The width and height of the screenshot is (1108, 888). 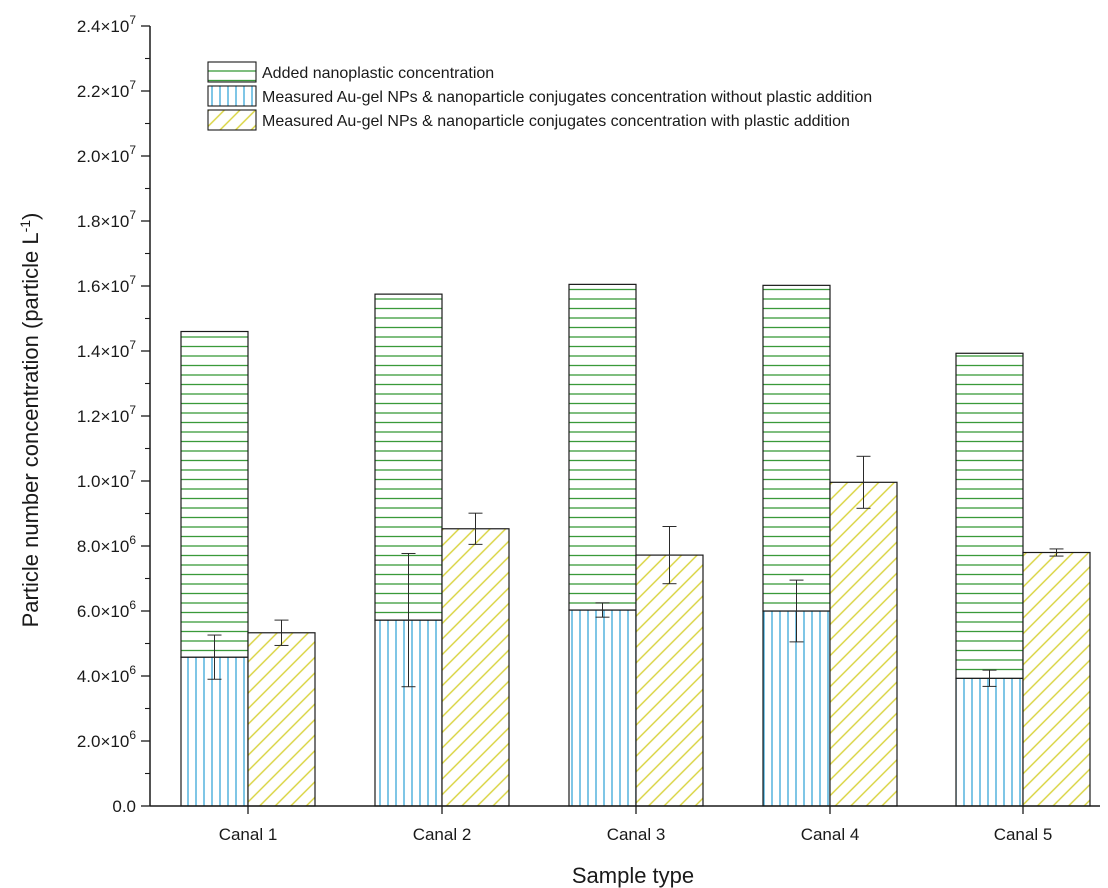 I want to click on y-tick-label: 1.4×10⁷, so click(x=106, y=349).